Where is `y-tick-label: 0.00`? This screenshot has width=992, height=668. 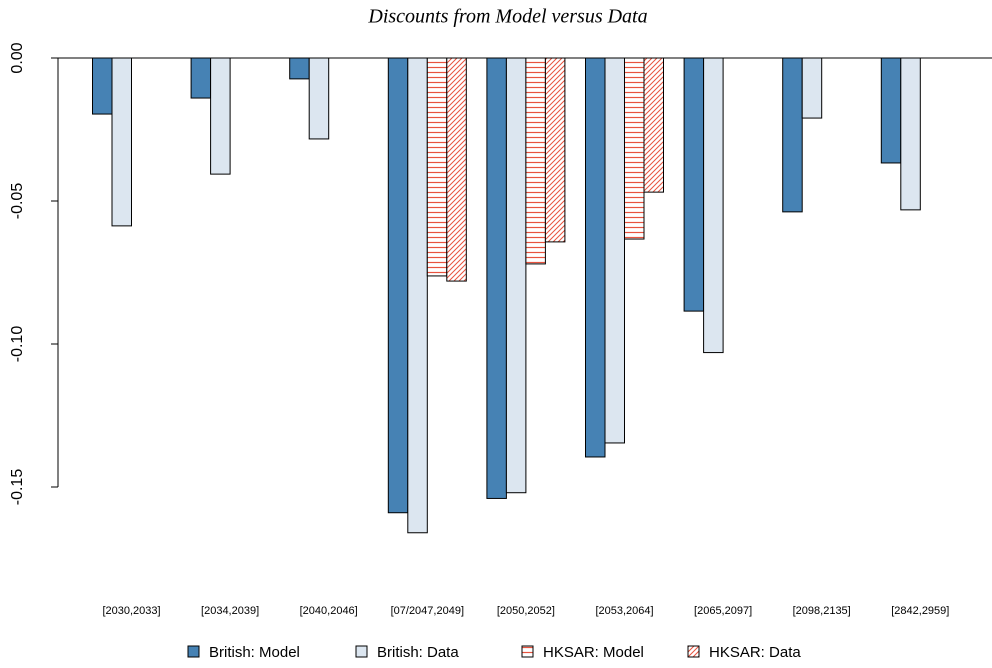
y-tick-label: 0.00 is located at coordinates (17, 57).